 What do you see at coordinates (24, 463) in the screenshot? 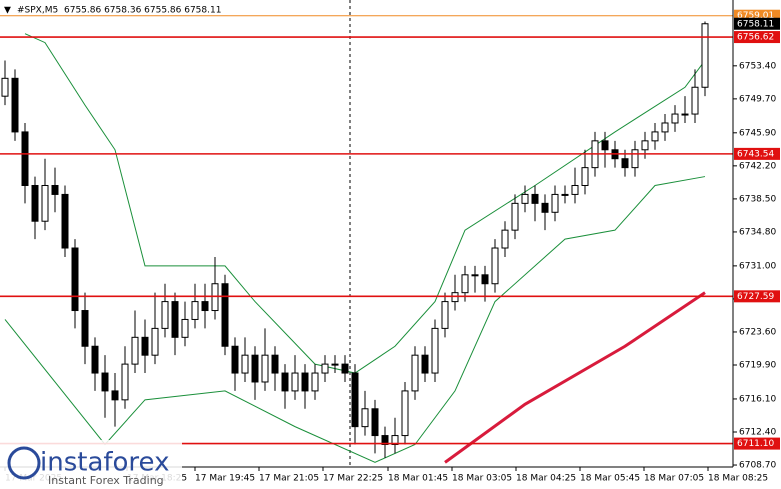
I see `logo-icon` at bounding box center [24, 463].